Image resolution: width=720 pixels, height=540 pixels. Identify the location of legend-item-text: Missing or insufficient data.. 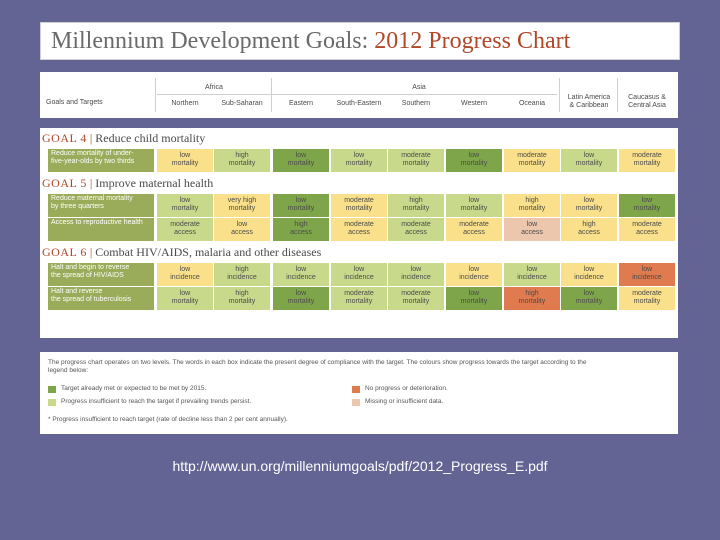
(404, 401).